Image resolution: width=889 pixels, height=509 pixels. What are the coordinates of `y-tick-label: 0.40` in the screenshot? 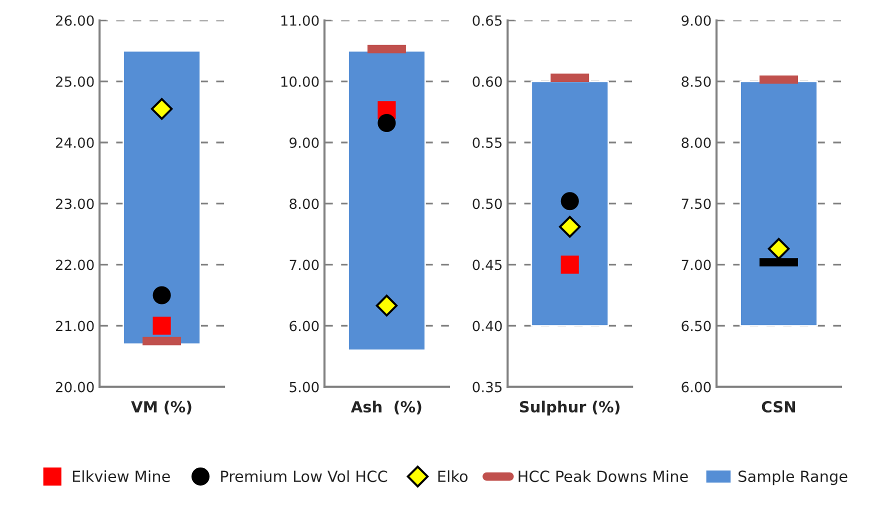 It's located at (487, 326).